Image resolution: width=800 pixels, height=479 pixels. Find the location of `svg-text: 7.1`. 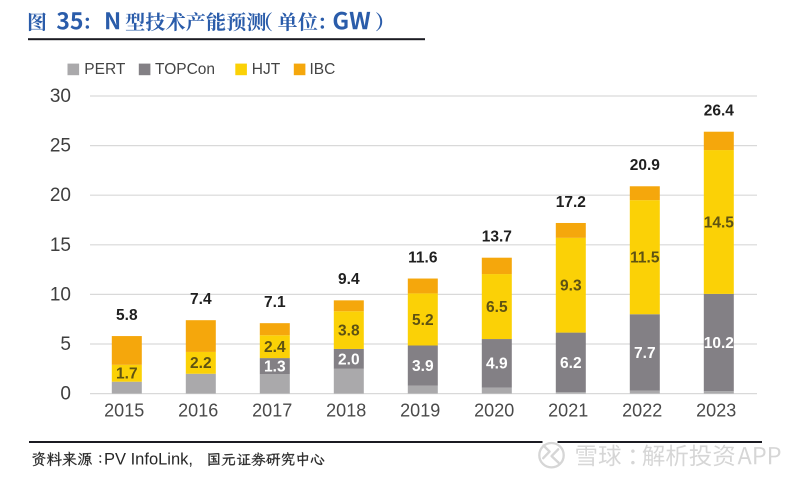

svg-text: 7.1 is located at coordinates (275, 302).